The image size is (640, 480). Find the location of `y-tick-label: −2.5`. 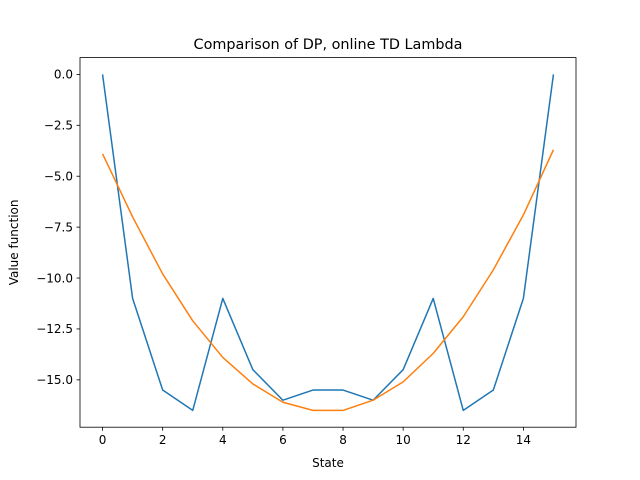

y-tick-label: −2.5 is located at coordinates (58, 126).